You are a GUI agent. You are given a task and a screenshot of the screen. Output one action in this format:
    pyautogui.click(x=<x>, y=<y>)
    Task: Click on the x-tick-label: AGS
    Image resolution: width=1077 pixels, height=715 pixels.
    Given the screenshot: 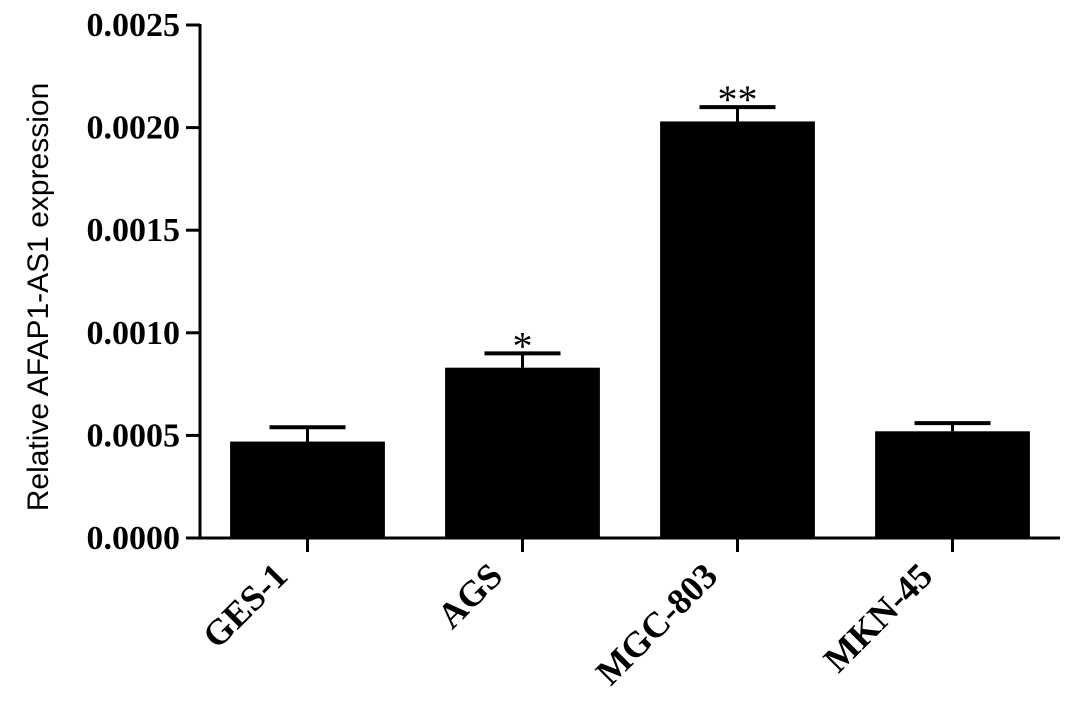 What is the action you would take?
    pyautogui.click(x=470, y=595)
    